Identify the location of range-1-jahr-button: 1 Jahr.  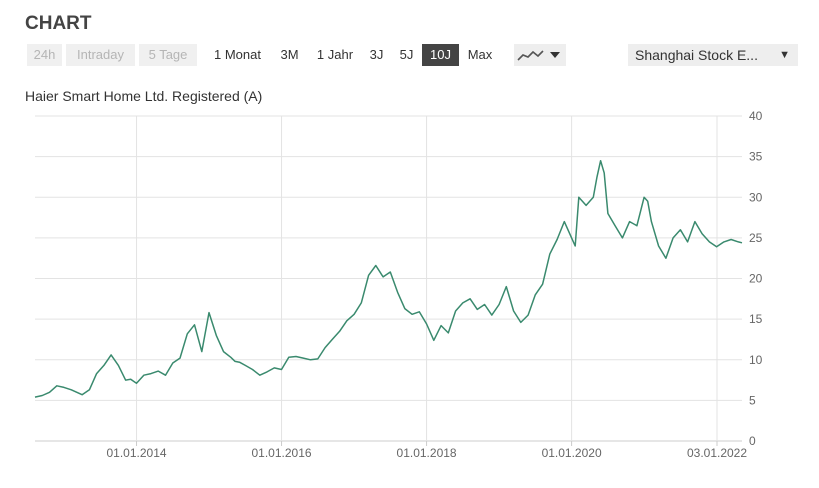
(335, 54).